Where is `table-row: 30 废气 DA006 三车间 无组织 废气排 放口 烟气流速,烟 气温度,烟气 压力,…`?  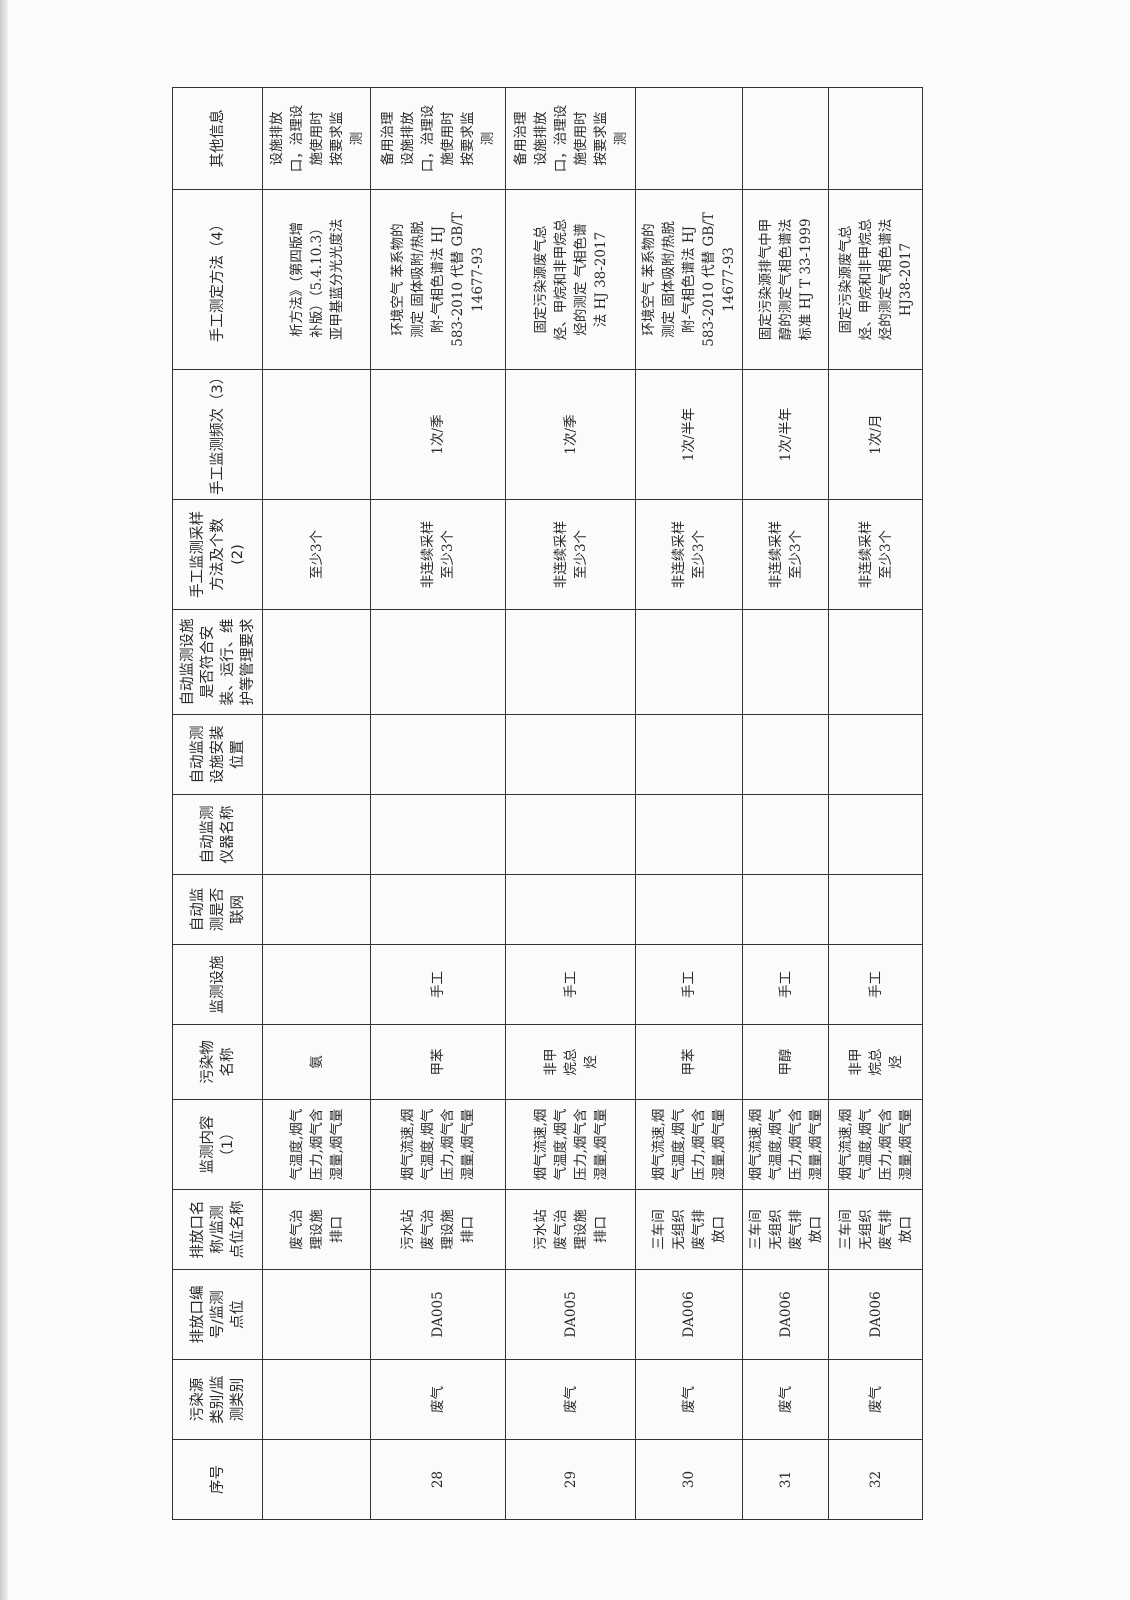
table-row: 30 废气 DA006 三车间 无组织 废气排 放口 烟气流速,烟 气温度,烟气 压力,… is located at coordinates (689, 803).